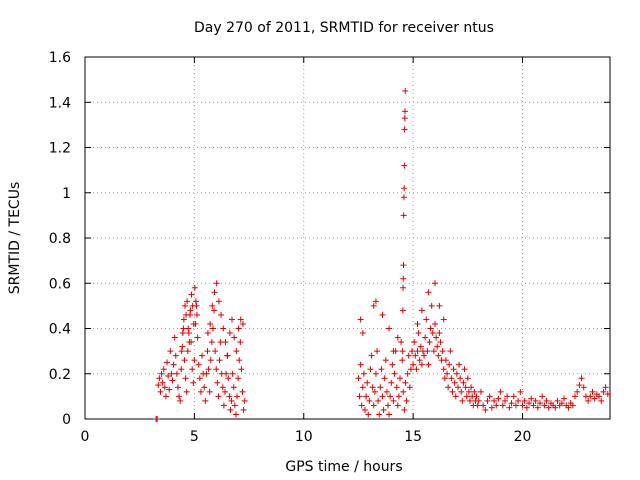  Describe the element at coordinates (194, 437) in the screenshot. I see `x-tick-label: 5` at that location.